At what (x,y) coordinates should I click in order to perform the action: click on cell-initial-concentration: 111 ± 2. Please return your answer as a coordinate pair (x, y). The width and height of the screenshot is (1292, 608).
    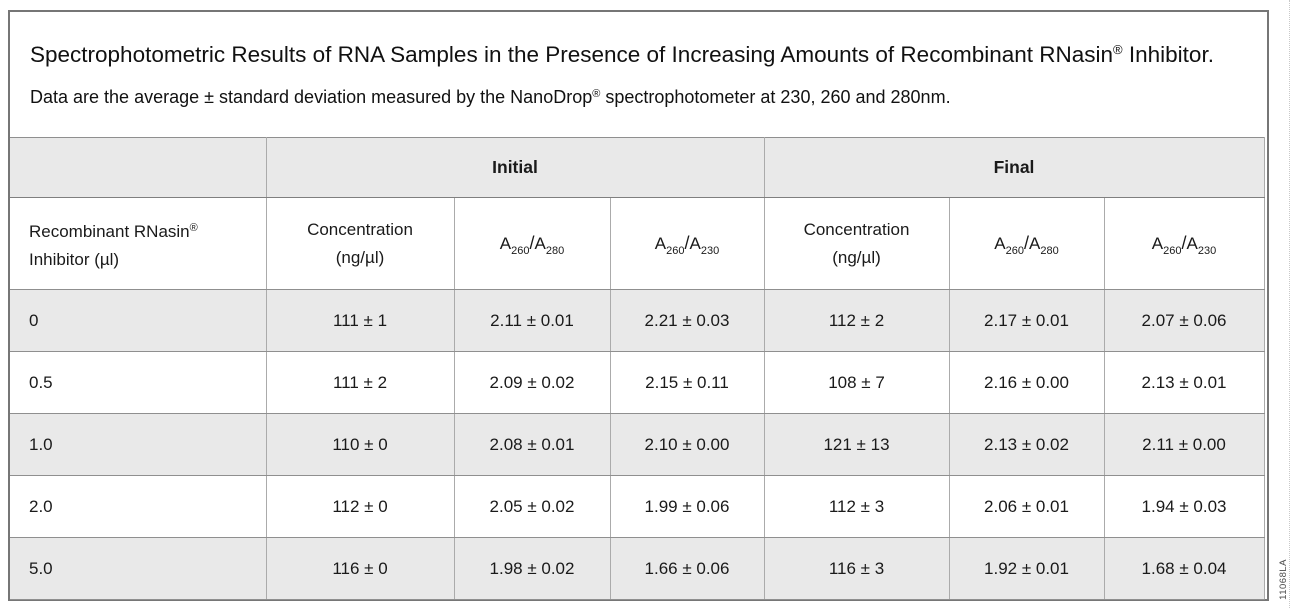
    Looking at the image, I should click on (360, 382).